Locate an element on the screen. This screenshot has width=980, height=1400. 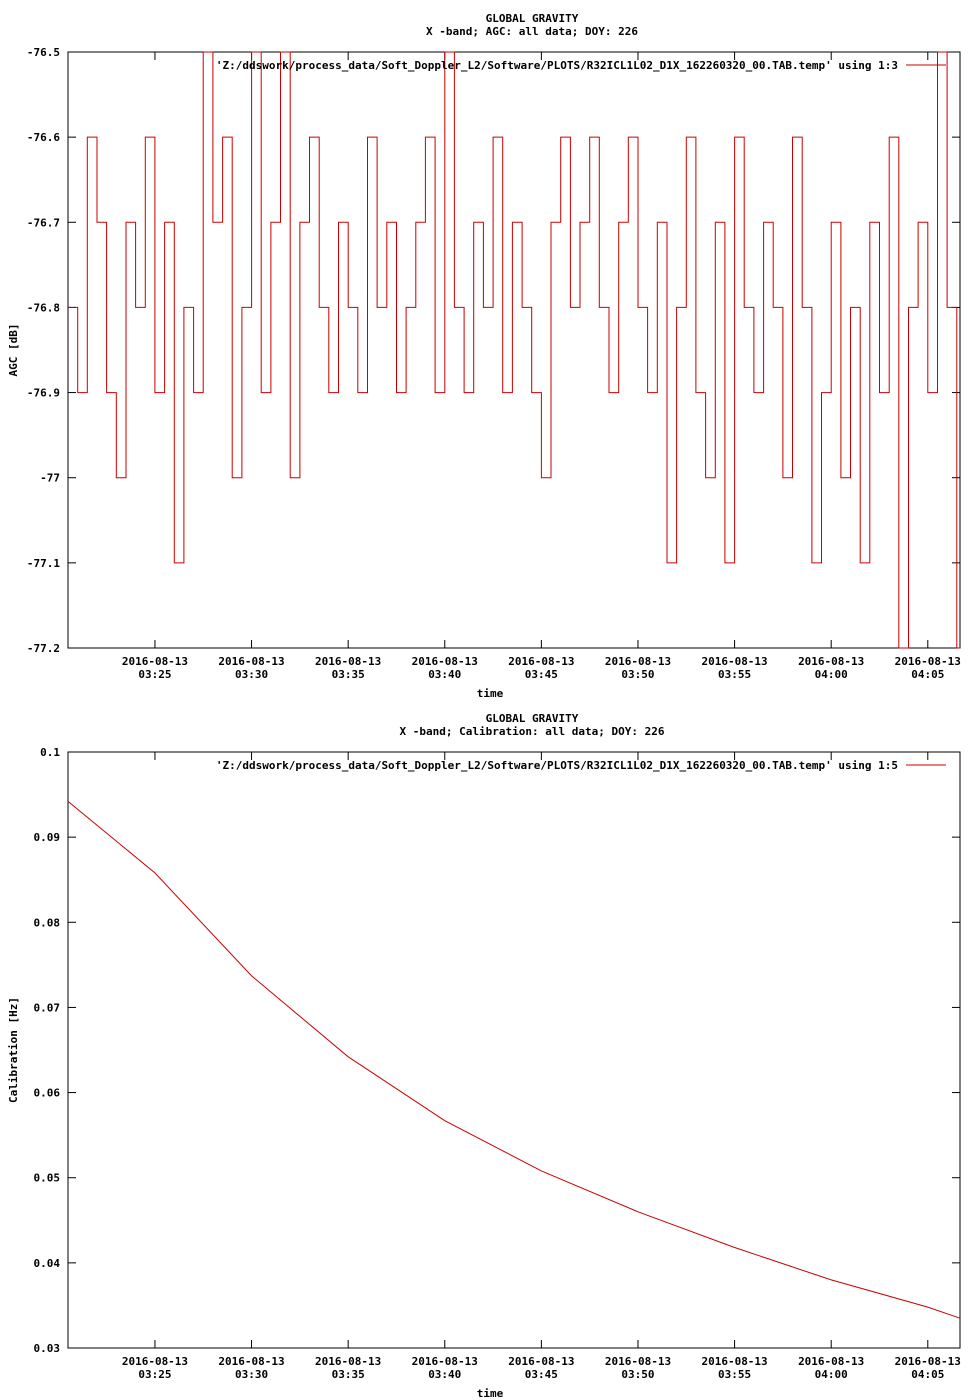
y-tick-label: -77.2 is located at coordinates (43, 648).